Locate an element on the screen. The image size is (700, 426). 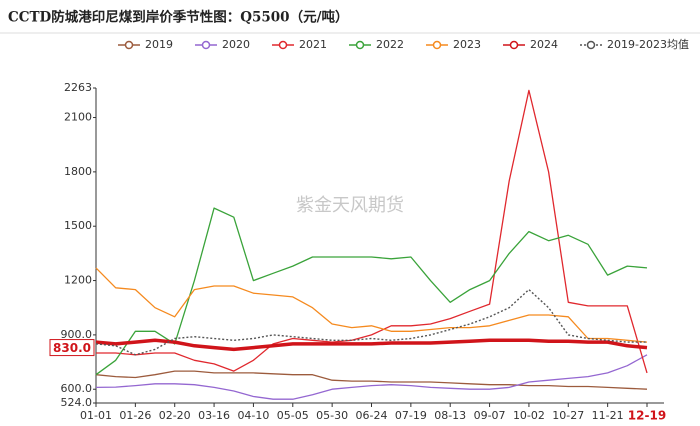
watermark: 紫金天风期货 is located at coordinates (350, 205).